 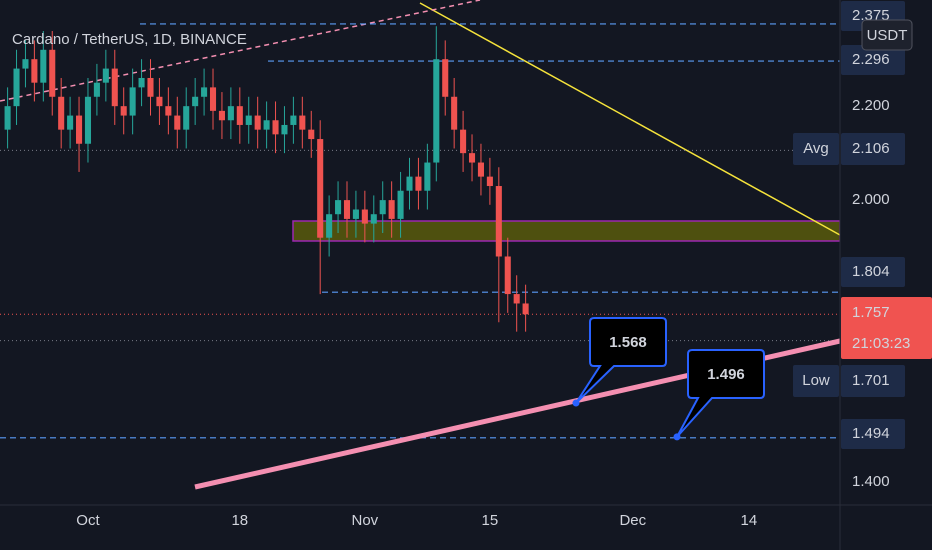 I want to click on low_marker-value-box, so click(x=873, y=381).